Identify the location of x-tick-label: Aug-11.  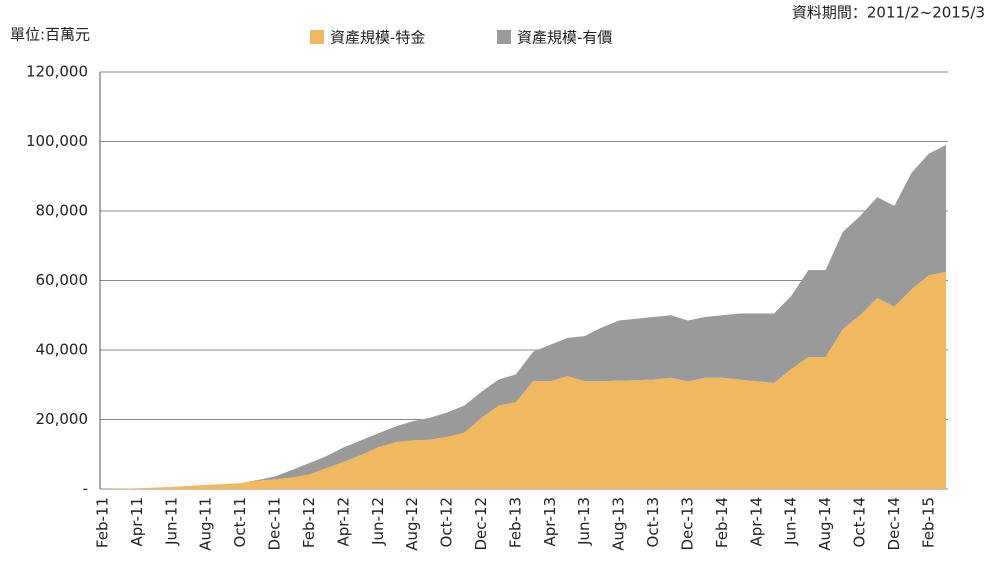
(206, 524).